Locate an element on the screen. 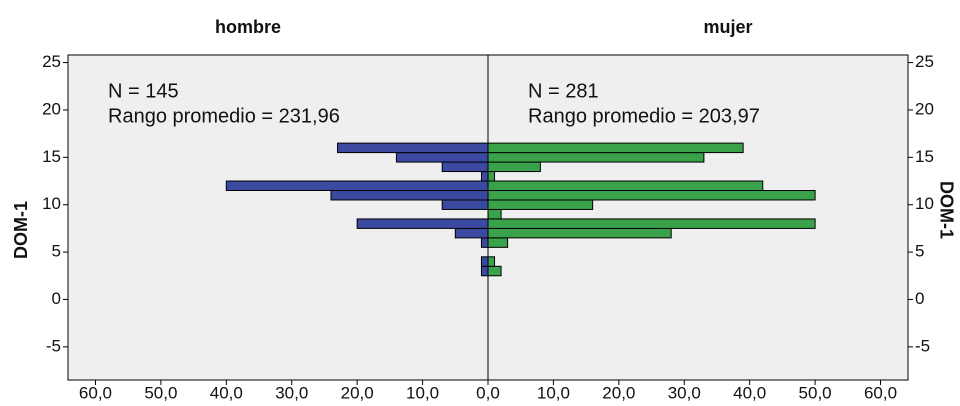 This screenshot has height=406, width=960. x-tick-label: 0,0 is located at coordinates (488, 392).